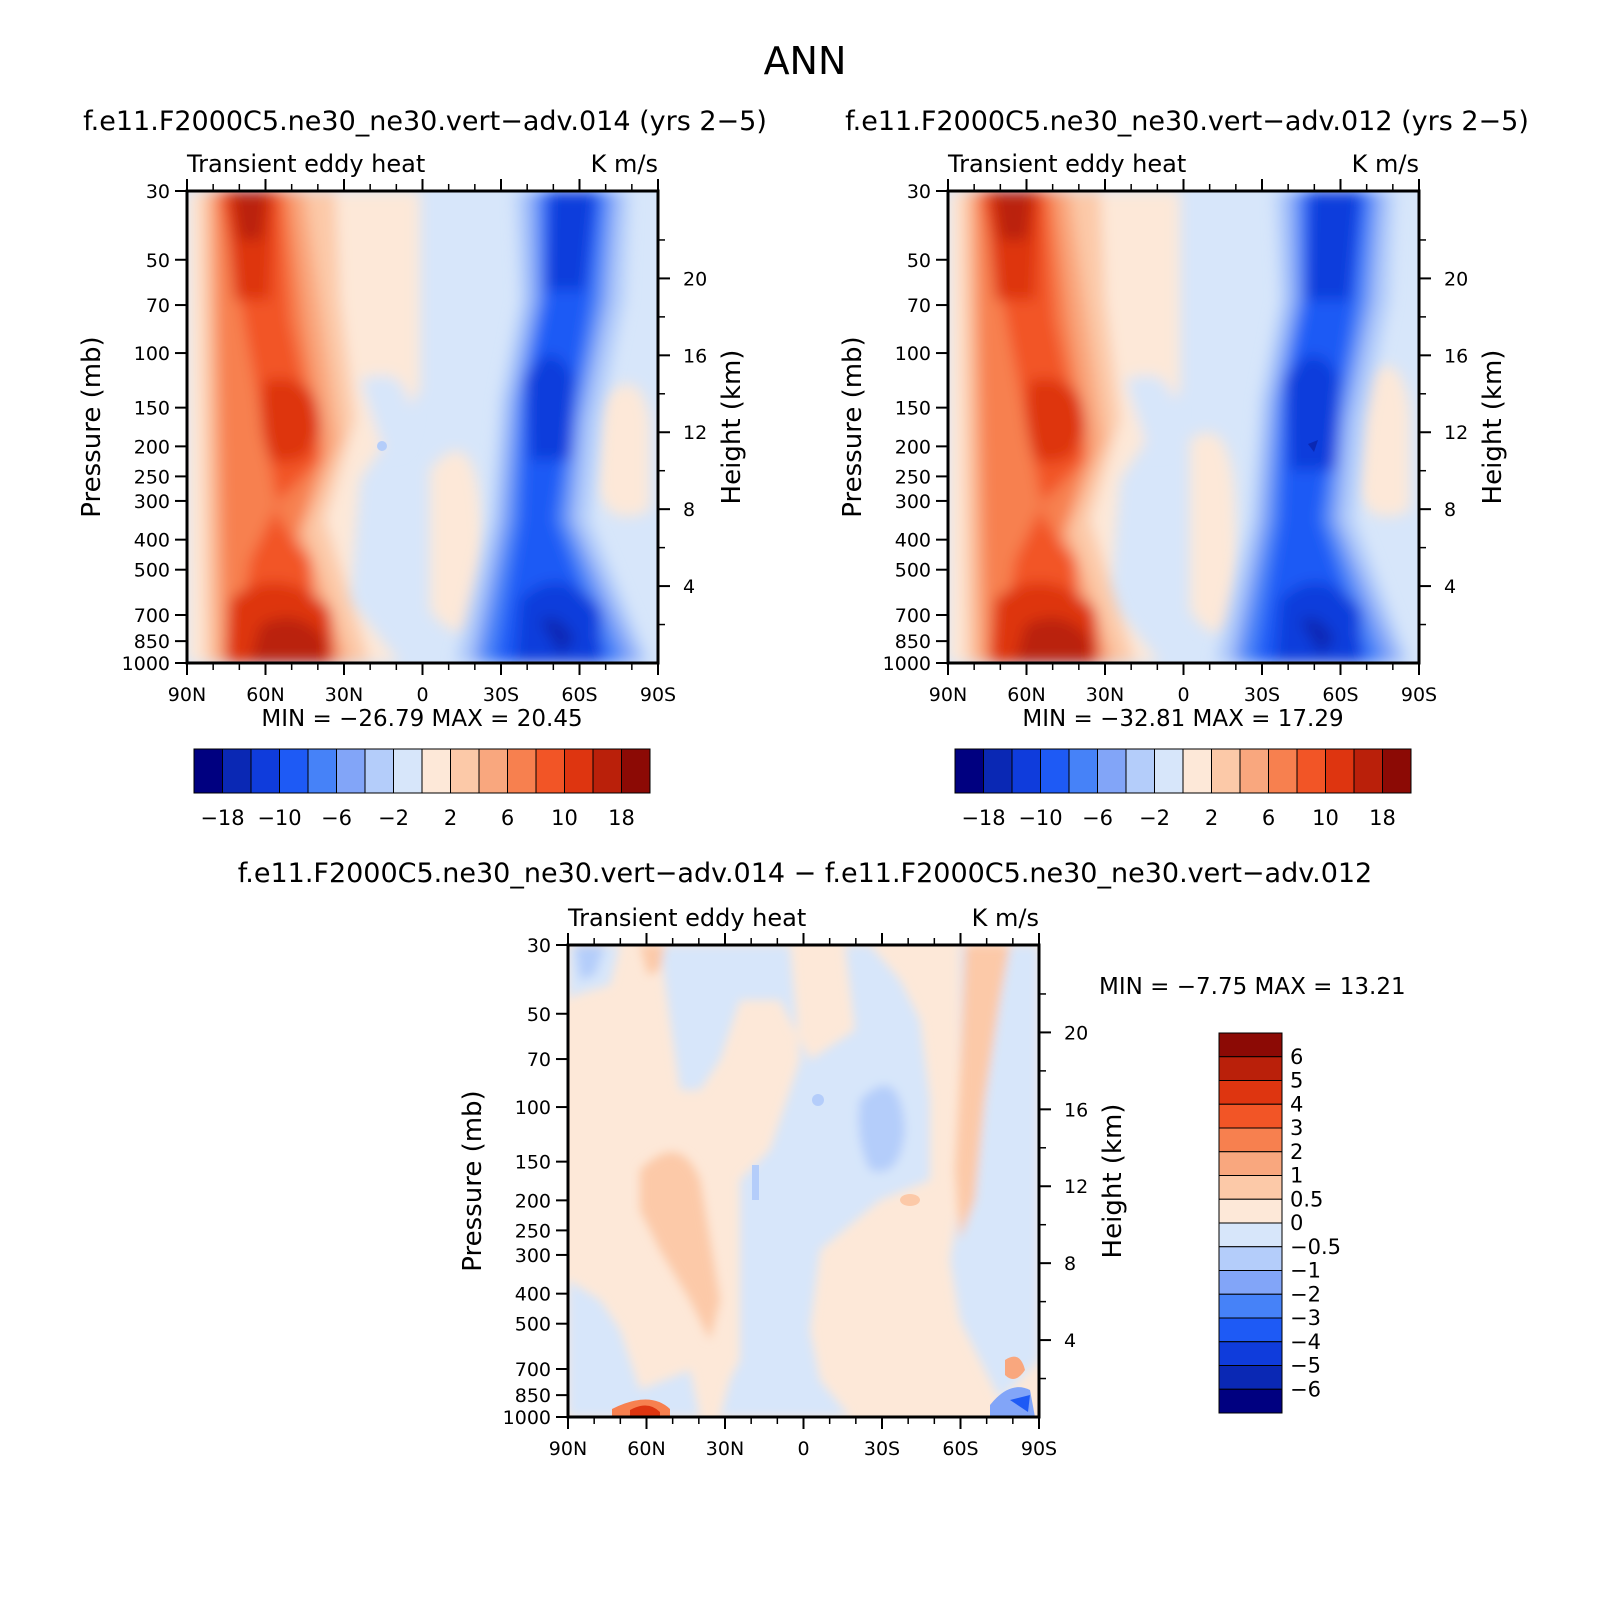 The width and height of the screenshot is (1597, 1600). Describe the element at coordinates (1296, 1223) in the screenshot. I see `colorbar-label: 0` at that location.